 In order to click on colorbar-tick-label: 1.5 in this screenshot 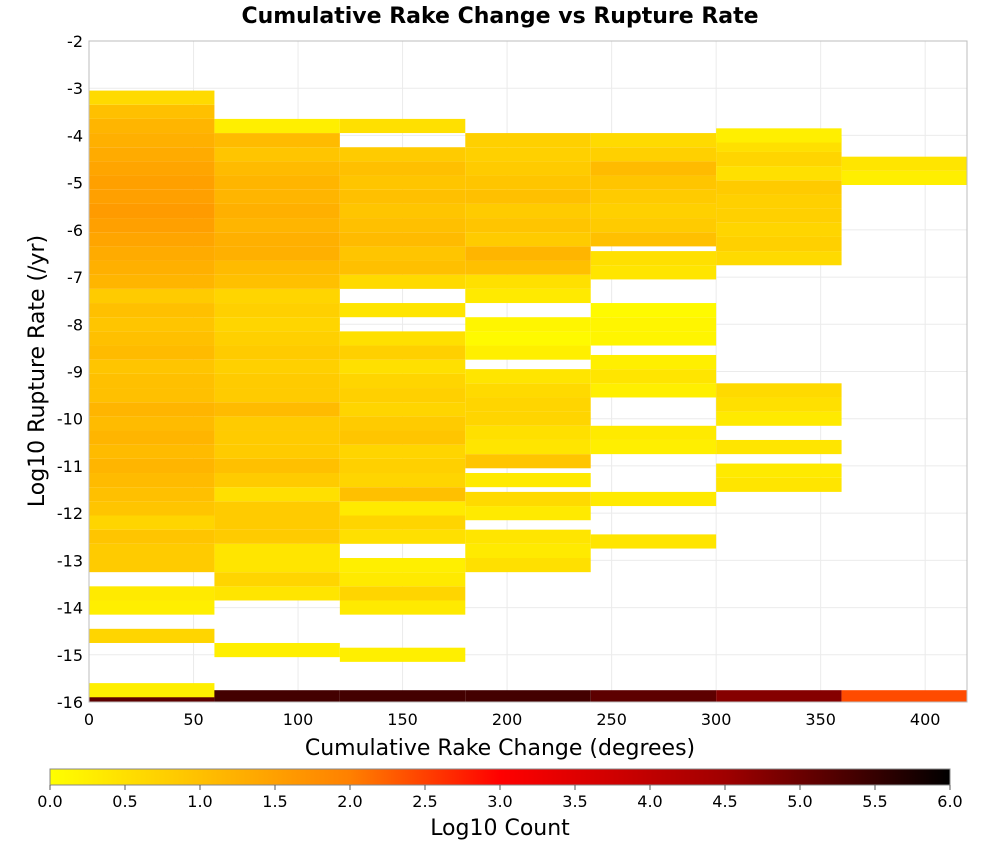, I will do `click(274, 801)`.